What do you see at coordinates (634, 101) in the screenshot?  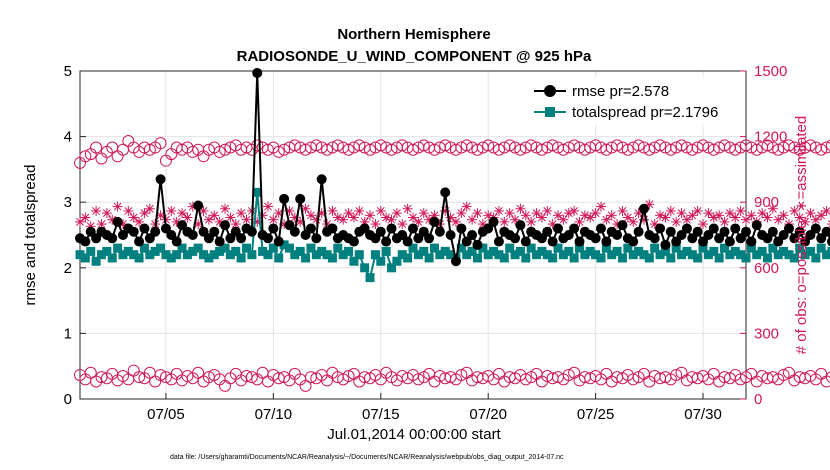 I see `legend: rmse pr=2.578 totalspread pr=2.1796` at bounding box center [634, 101].